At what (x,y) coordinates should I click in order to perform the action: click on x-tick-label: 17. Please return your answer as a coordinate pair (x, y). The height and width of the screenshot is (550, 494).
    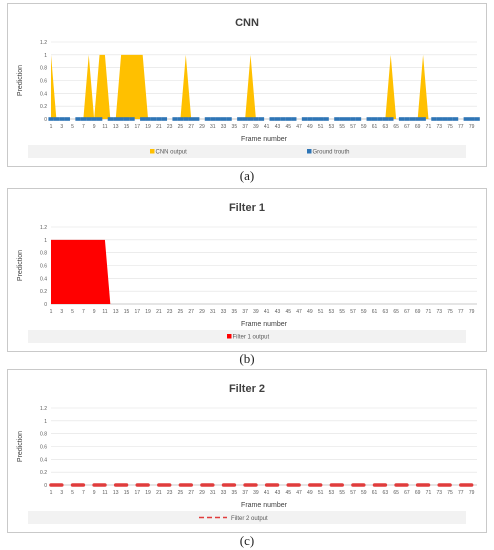
    Looking at the image, I should click on (137, 312).